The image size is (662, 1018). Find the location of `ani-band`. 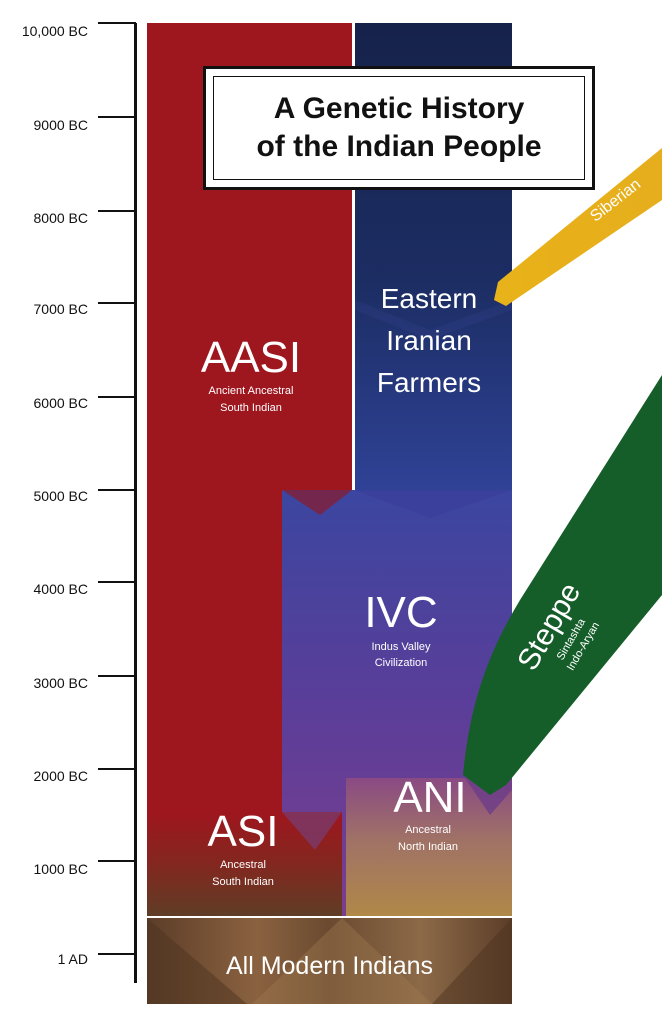

ani-band is located at coordinates (429, 847).